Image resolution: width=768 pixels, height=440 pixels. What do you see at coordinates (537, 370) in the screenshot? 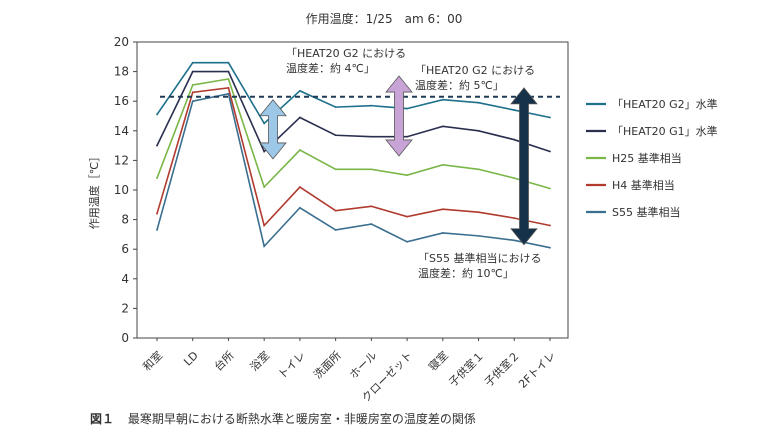
I see `x-tick-label: 2Fトイレ` at bounding box center [537, 370].